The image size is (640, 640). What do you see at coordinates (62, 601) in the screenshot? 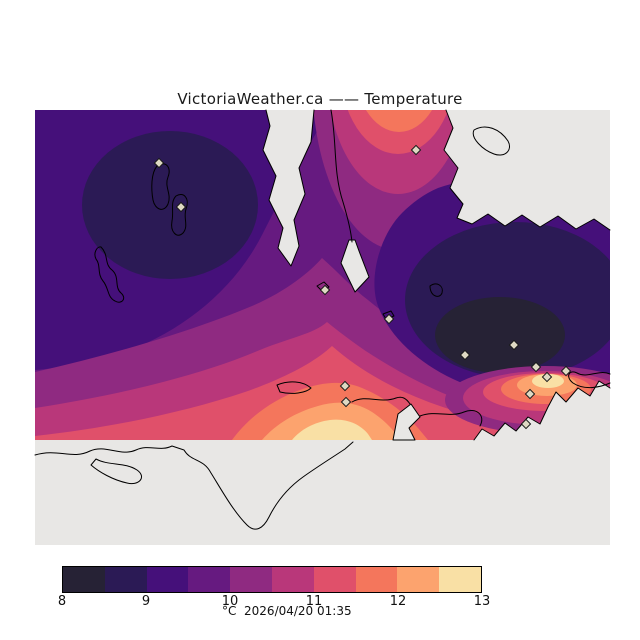
I see `colorbar-tick: 8` at bounding box center [62, 601].